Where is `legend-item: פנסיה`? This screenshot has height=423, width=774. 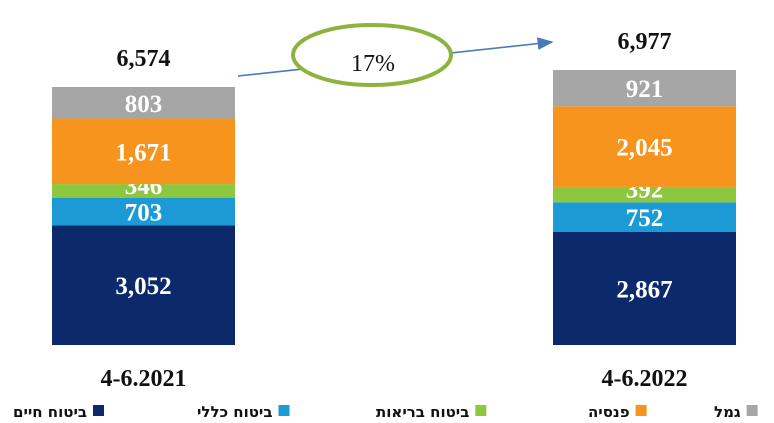
legend-item: פנסיה is located at coordinates (617, 412).